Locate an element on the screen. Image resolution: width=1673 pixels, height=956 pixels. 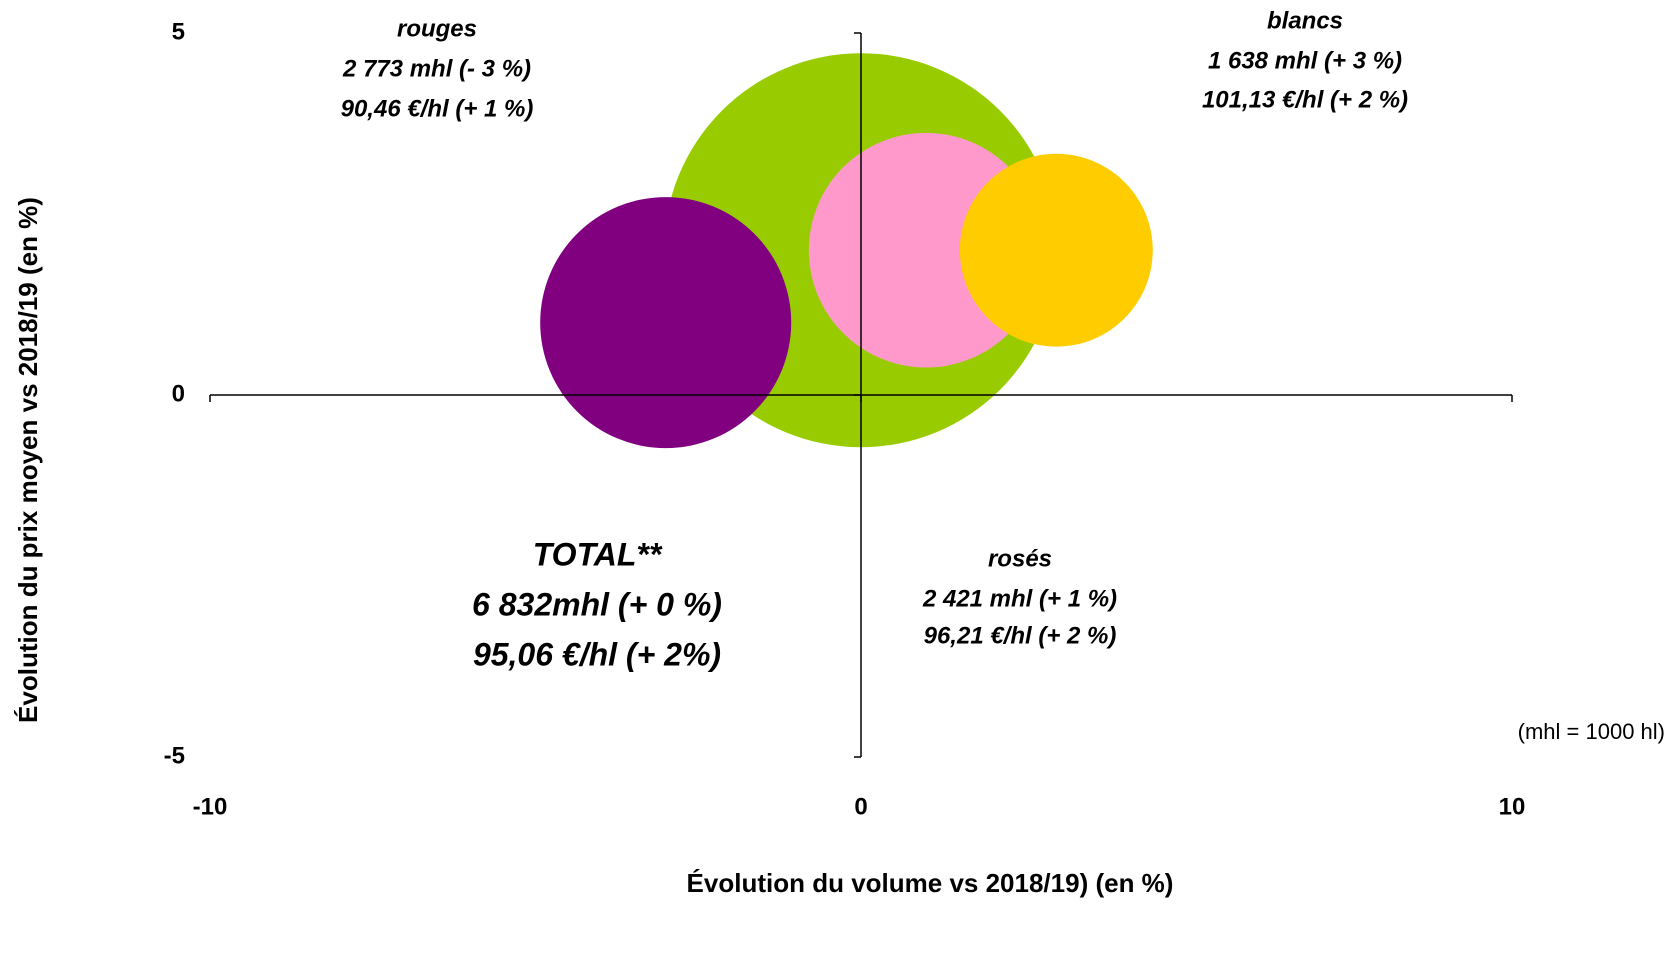
y-tick-label: -5 is located at coordinates (174, 755).